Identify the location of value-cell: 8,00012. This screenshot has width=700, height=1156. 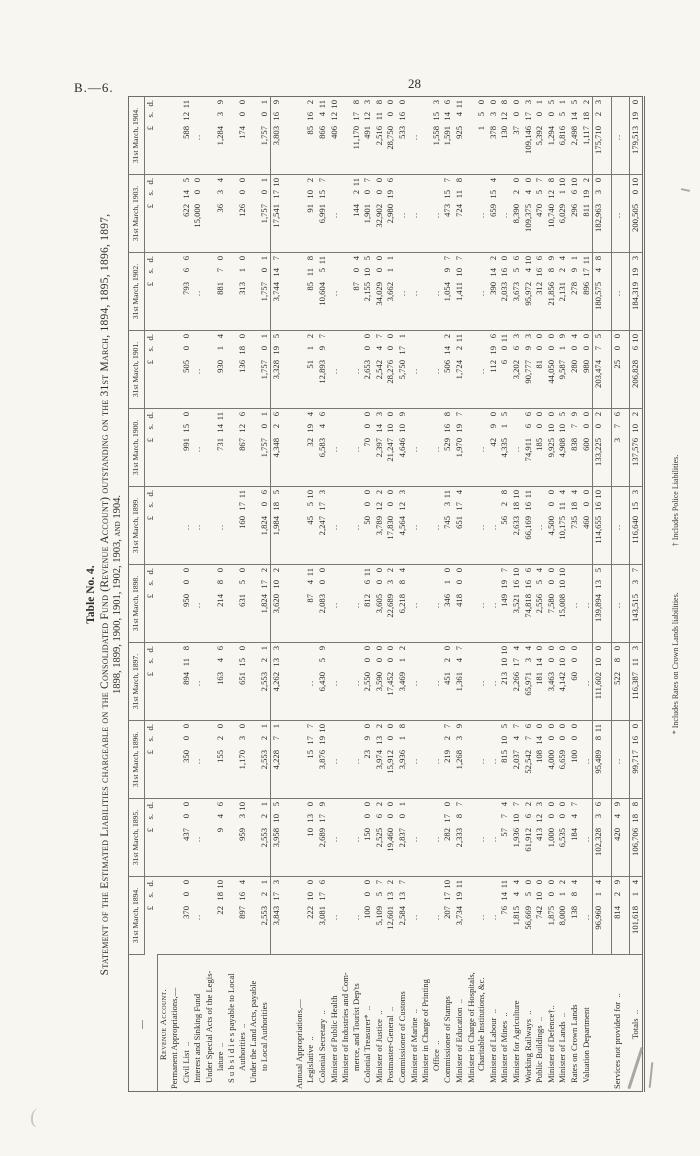
(563, 915).